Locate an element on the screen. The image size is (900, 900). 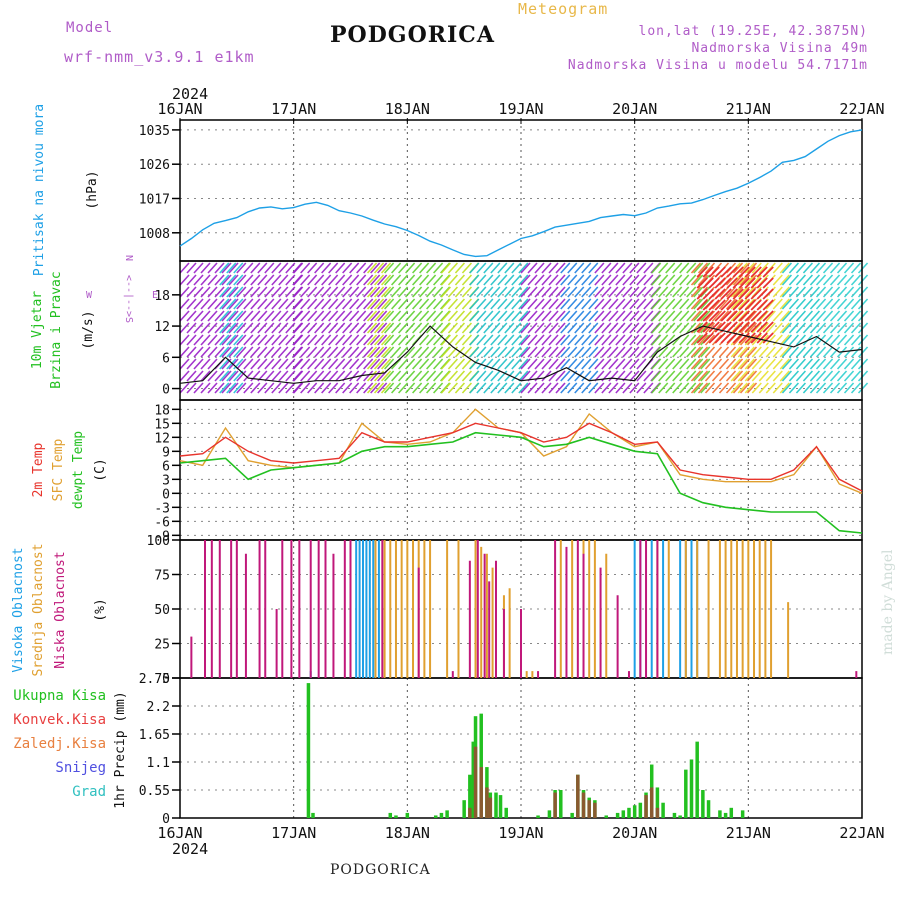
y-tick-label: 0 is located at coordinates (166, 390).